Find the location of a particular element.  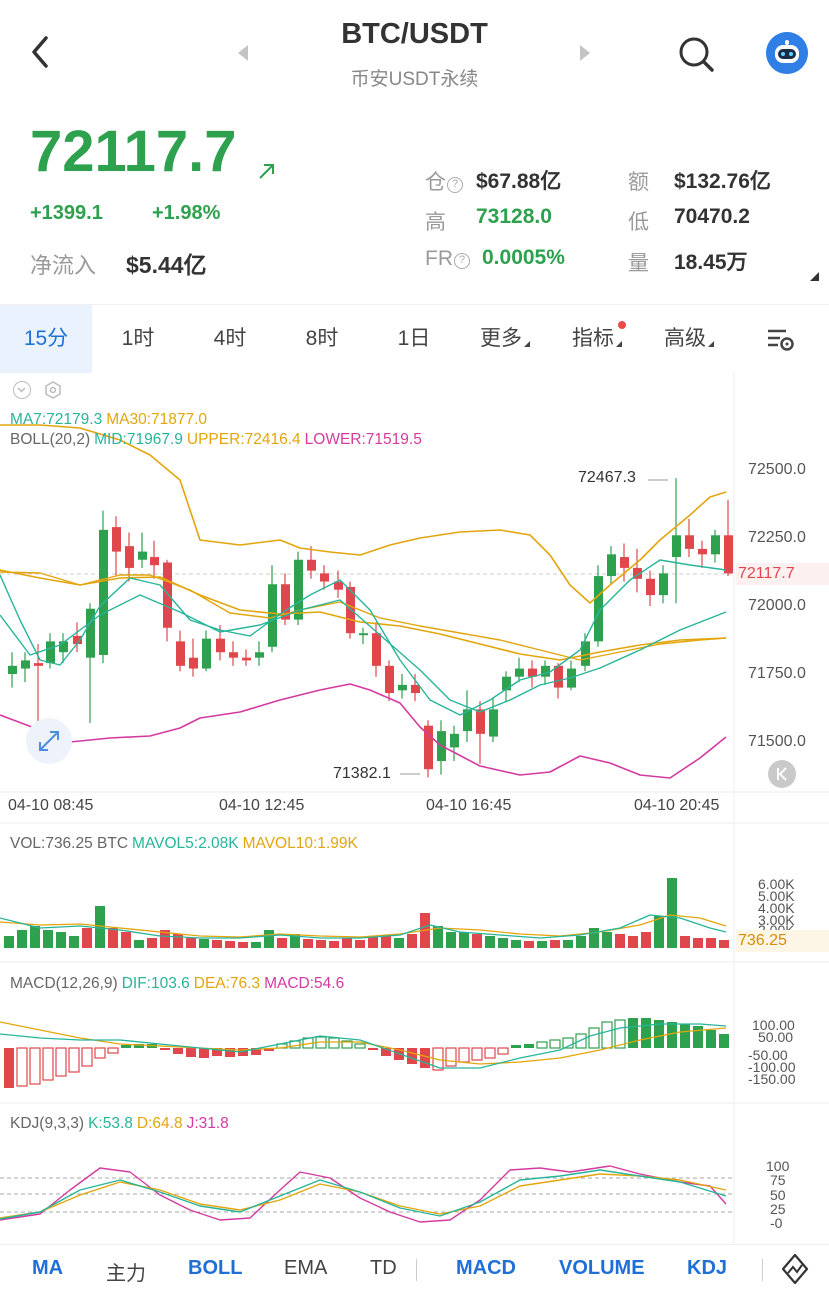

kdj-axis-label: -0 is located at coordinates (776, 1223).